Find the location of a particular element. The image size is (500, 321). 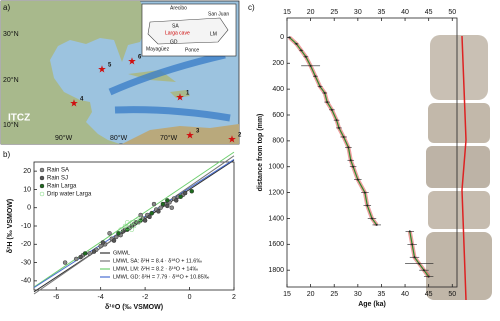

legend-label: Rain SA is located at coordinates (58, 171).